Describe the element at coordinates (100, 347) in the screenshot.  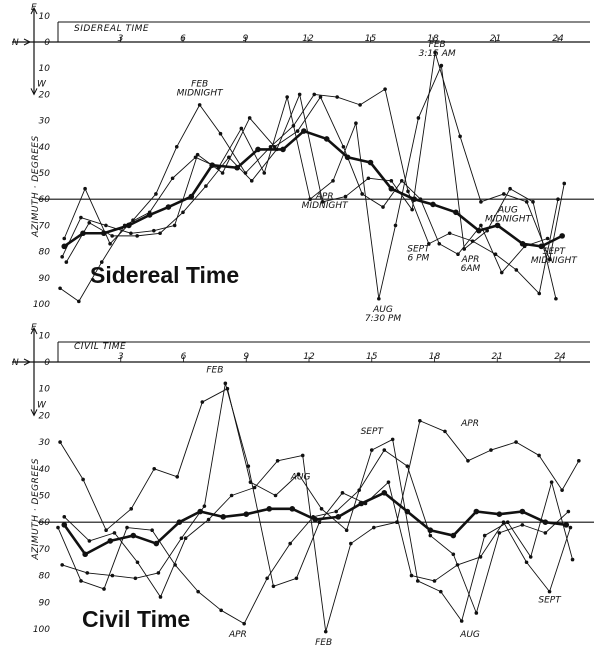
I see `x-axis-title: CIVIL TIME` at that location.